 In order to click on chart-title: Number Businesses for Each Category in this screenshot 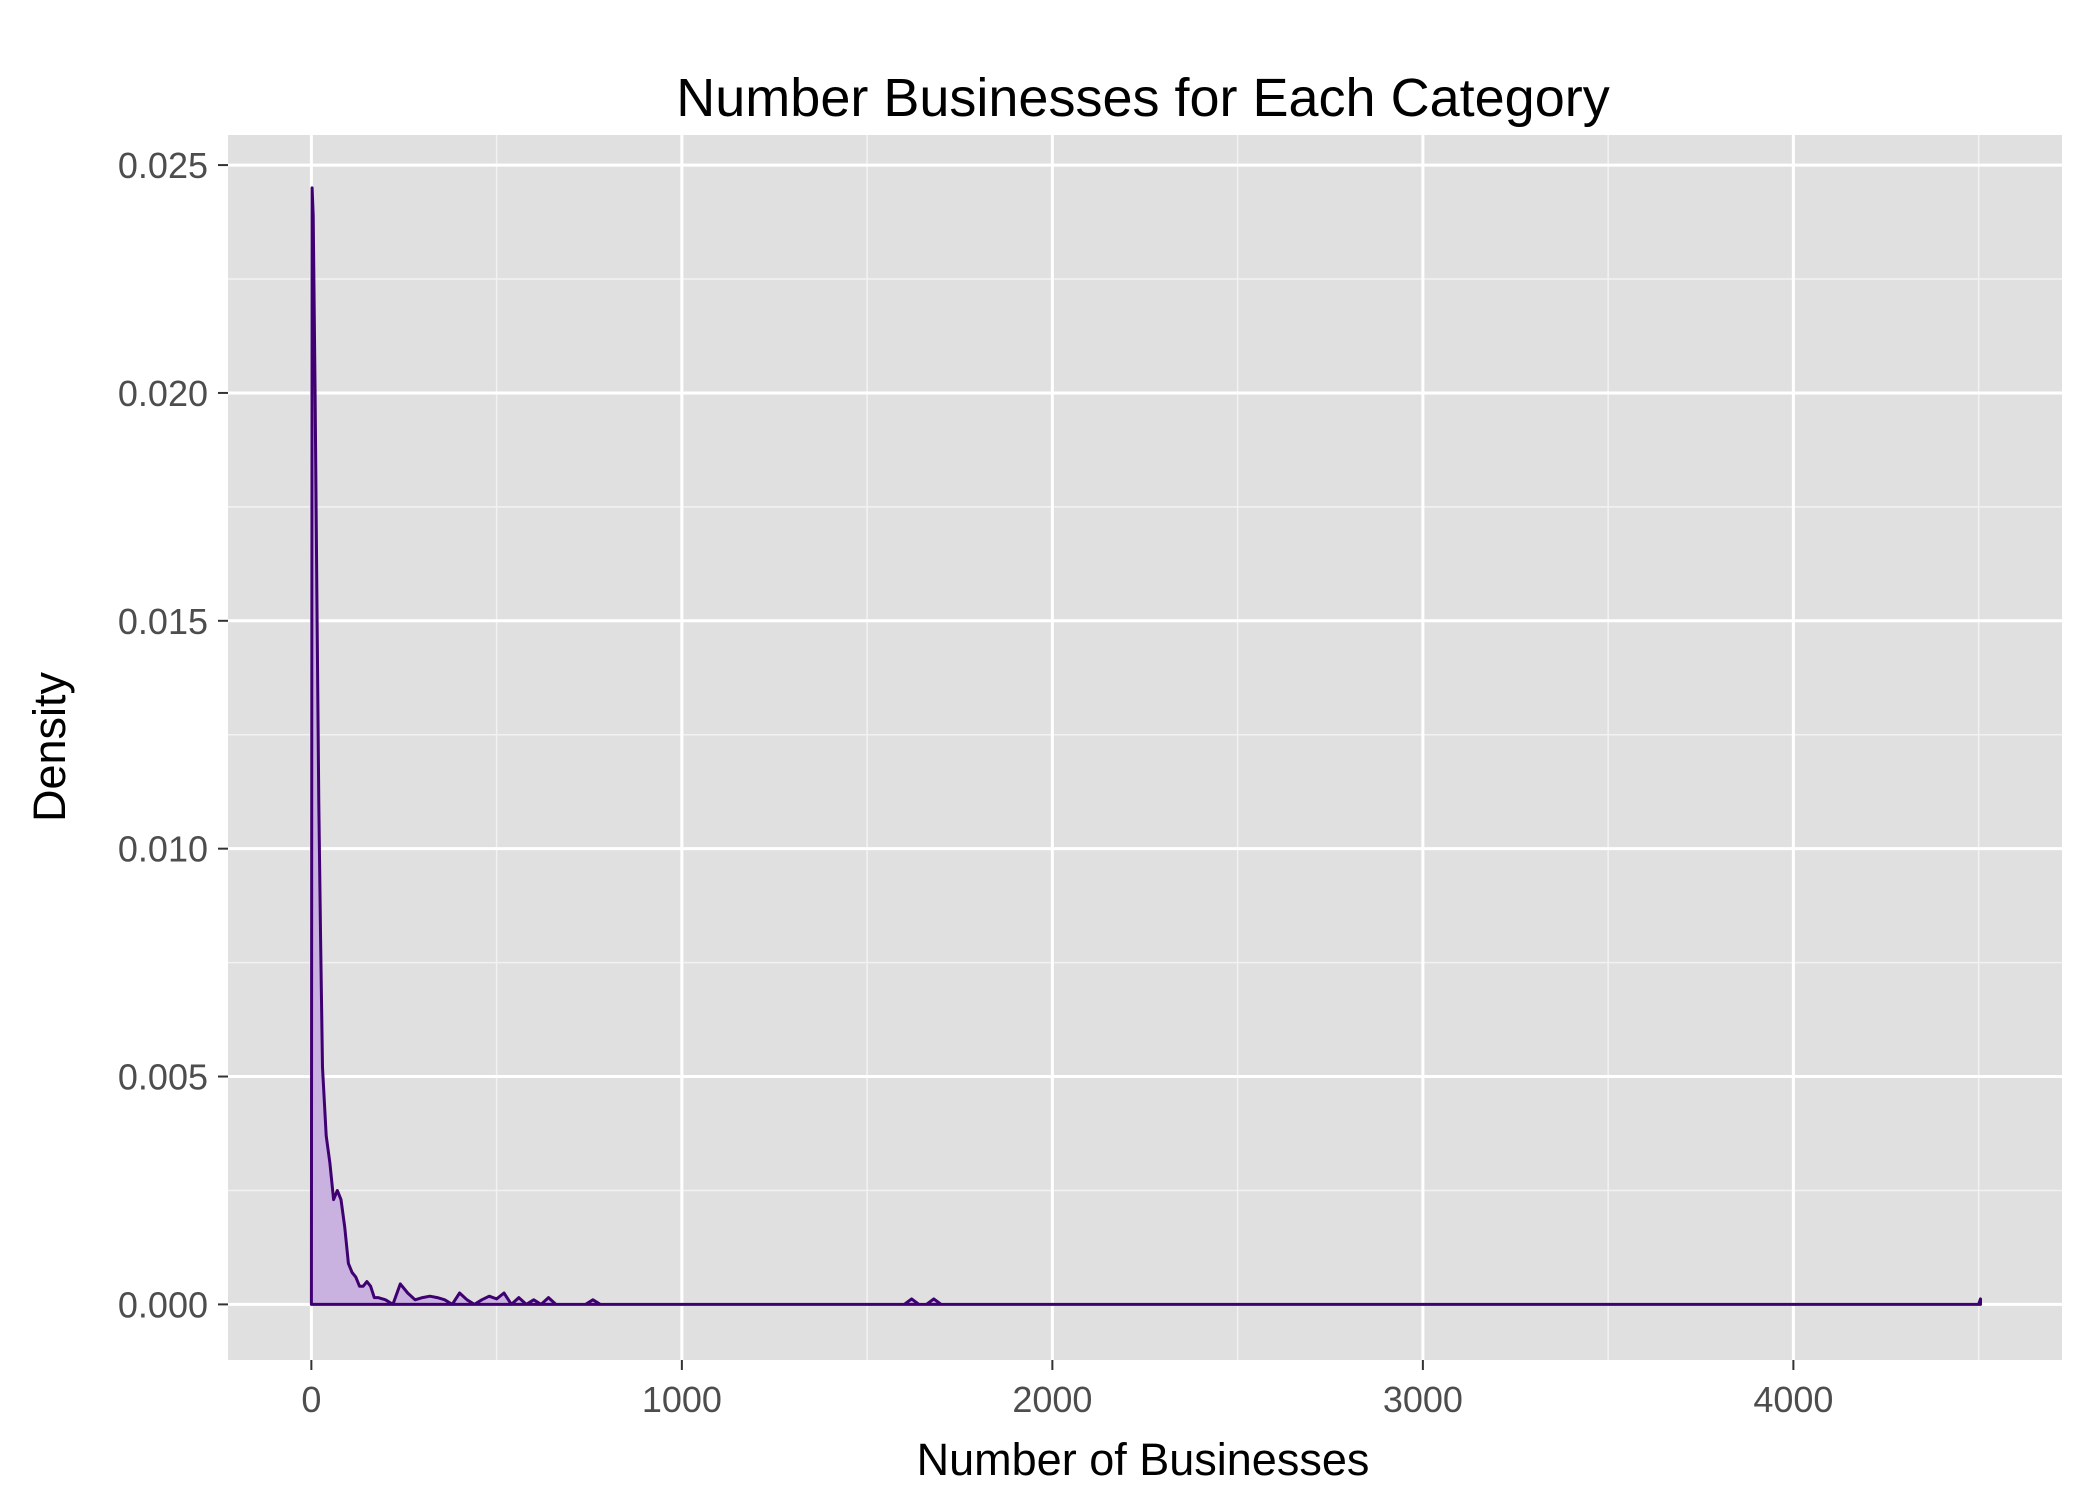, I will do `click(1142, 98)`.